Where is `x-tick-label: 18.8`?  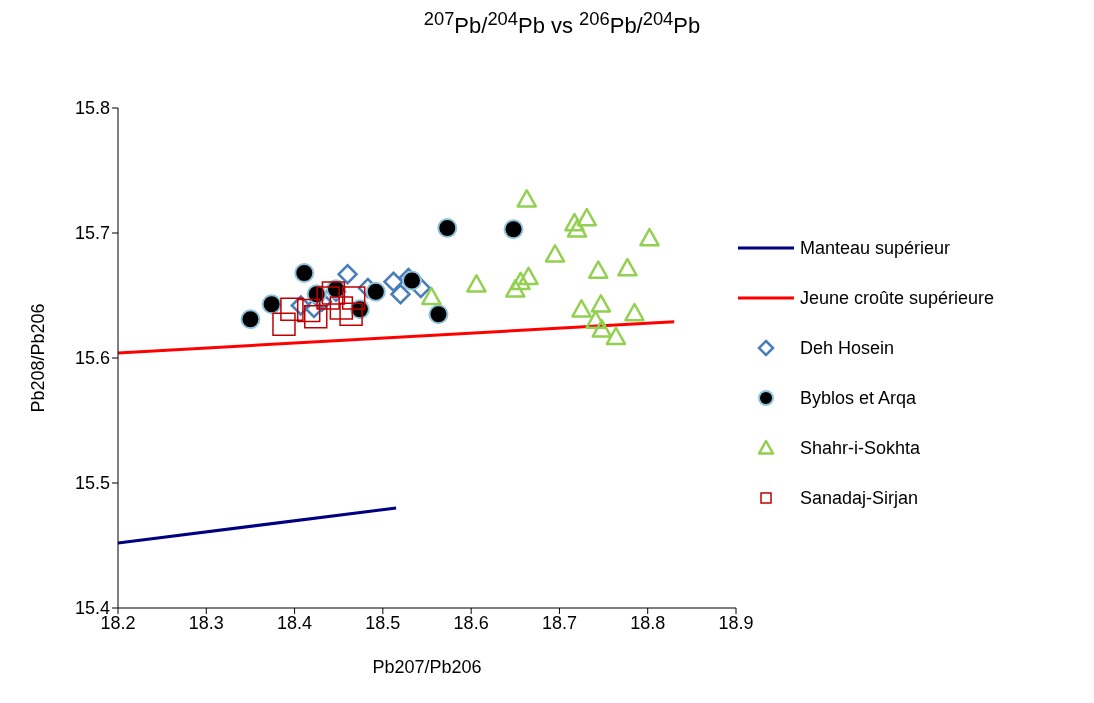 x-tick-label: 18.8 is located at coordinates (648, 622).